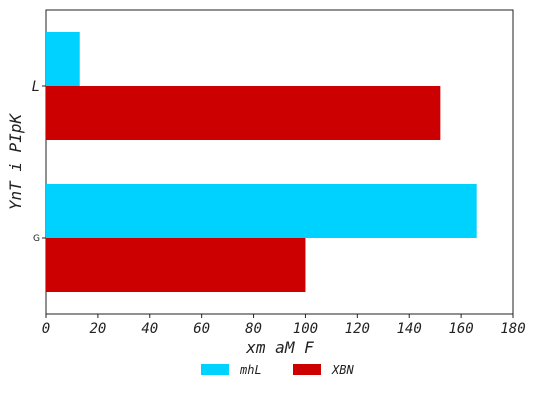 The height and width of the screenshot is (402, 536). I want to click on bar-mhL-L, so click(63, 59).